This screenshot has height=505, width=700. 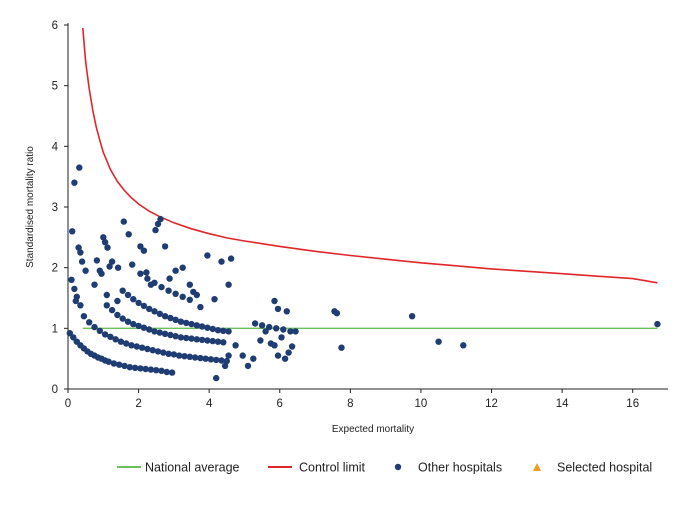 What do you see at coordinates (398, 467) in the screenshot?
I see `legend-swatch-other-hospitals` at bounding box center [398, 467].